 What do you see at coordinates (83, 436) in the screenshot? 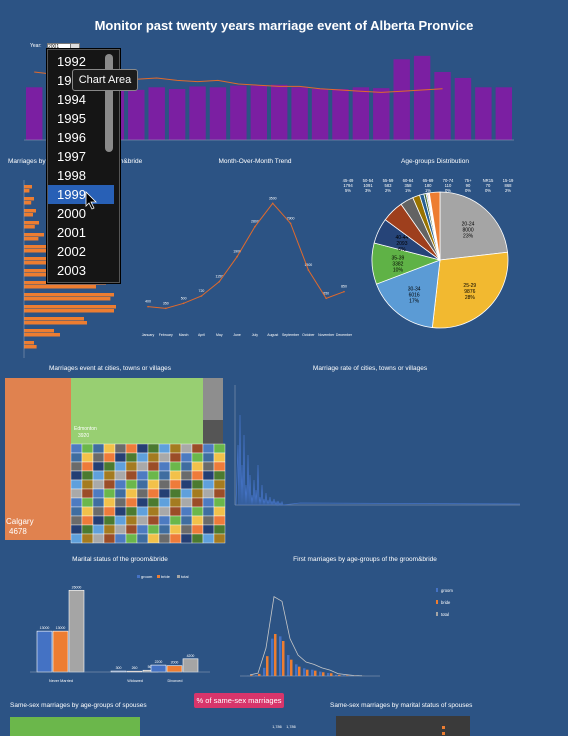
I see `treemap-value-edmonton: 3920` at bounding box center [83, 436].